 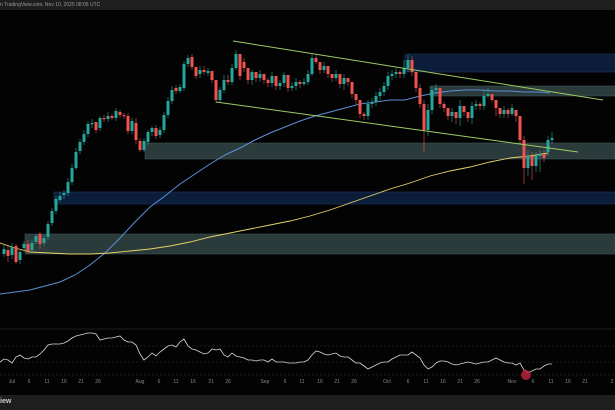 I want to click on brand-logo-text: iew, so click(x=6, y=401).